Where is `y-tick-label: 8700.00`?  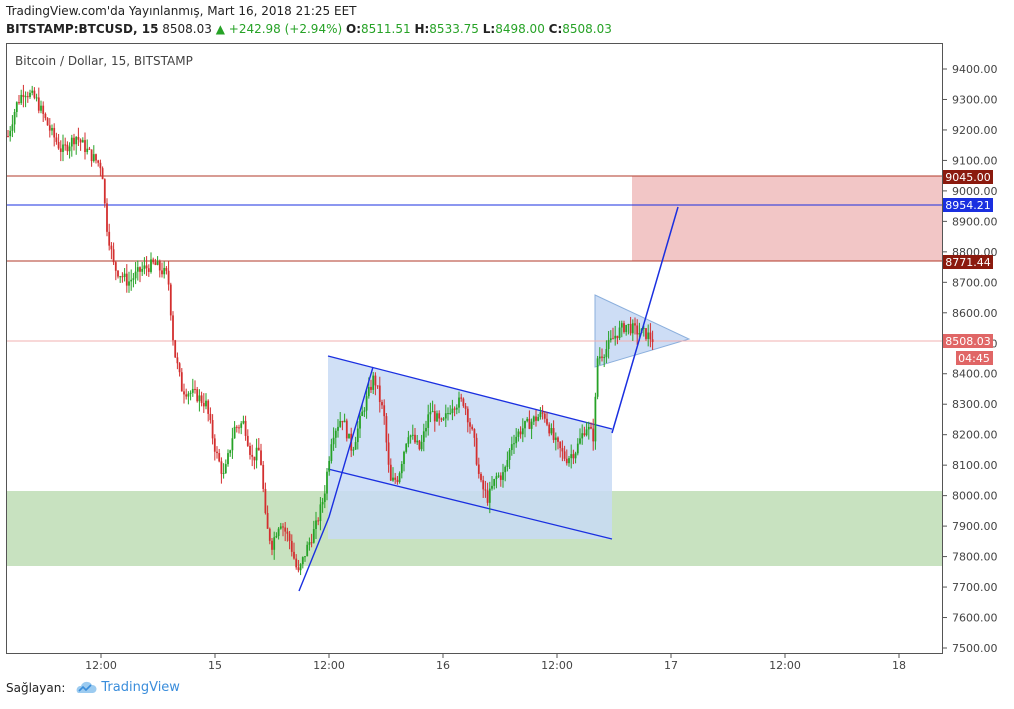 y-tick-label: 8700.00 is located at coordinates (975, 282).